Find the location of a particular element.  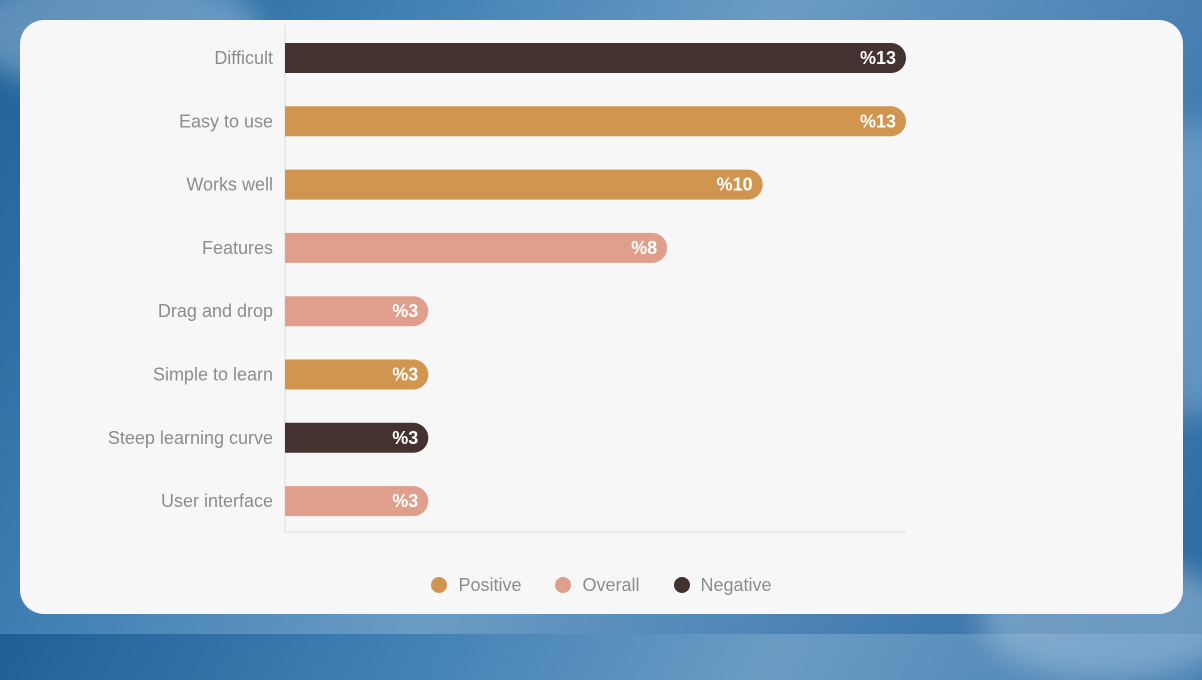

legend-item-negative: Negative is located at coordinates (722, 585).